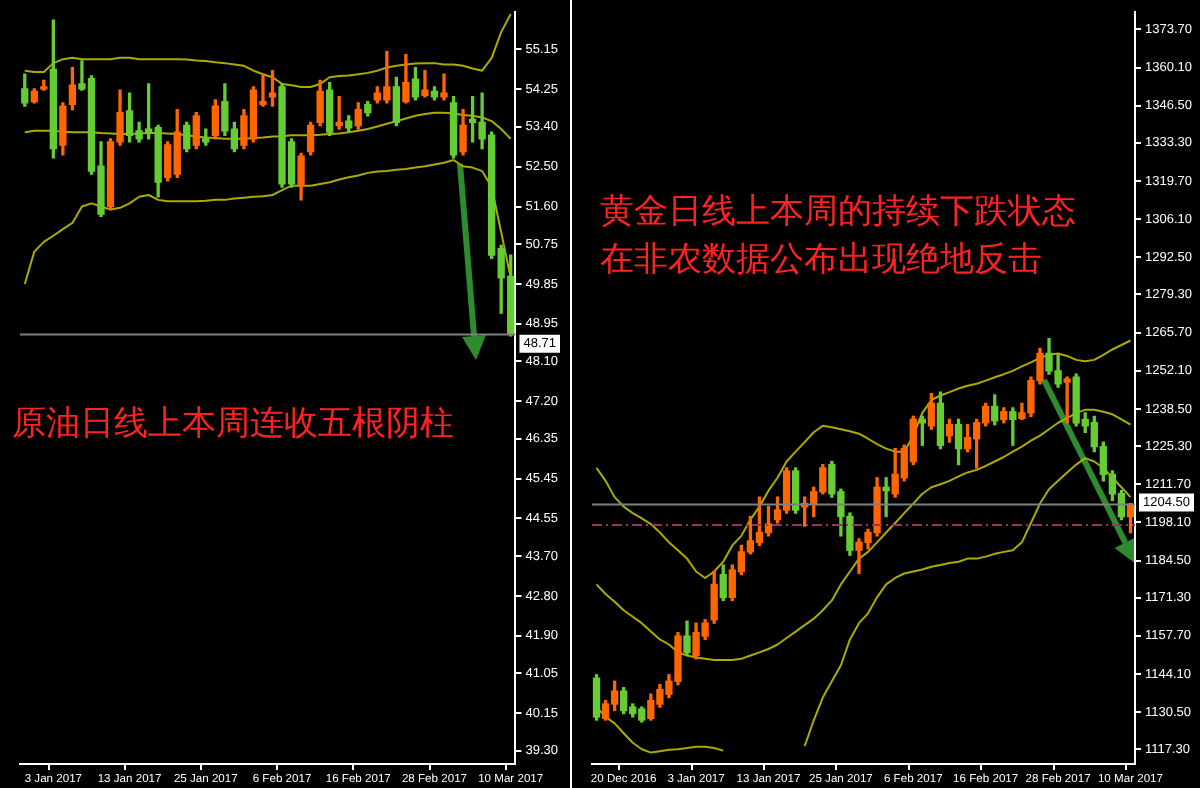  Describe the element at coordinates (233, 425) in the screenshot. I see `annotation: 原油日线上本周连收五根阴柱` at that location.